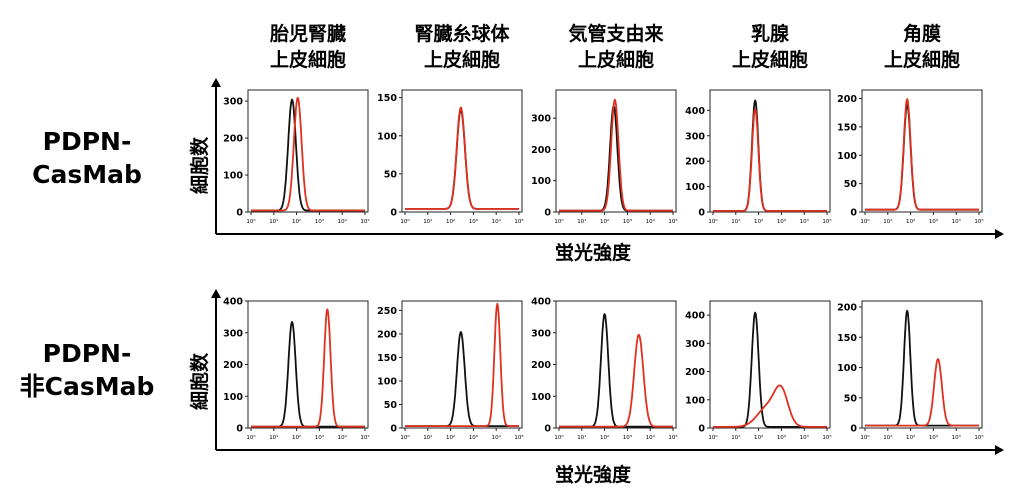 The image size is (1024, 496). What do you see at coordinates (233, 333) in the screenshot?
I see `y-tick-label-6-3: 300` at bounding box center [233, 333].